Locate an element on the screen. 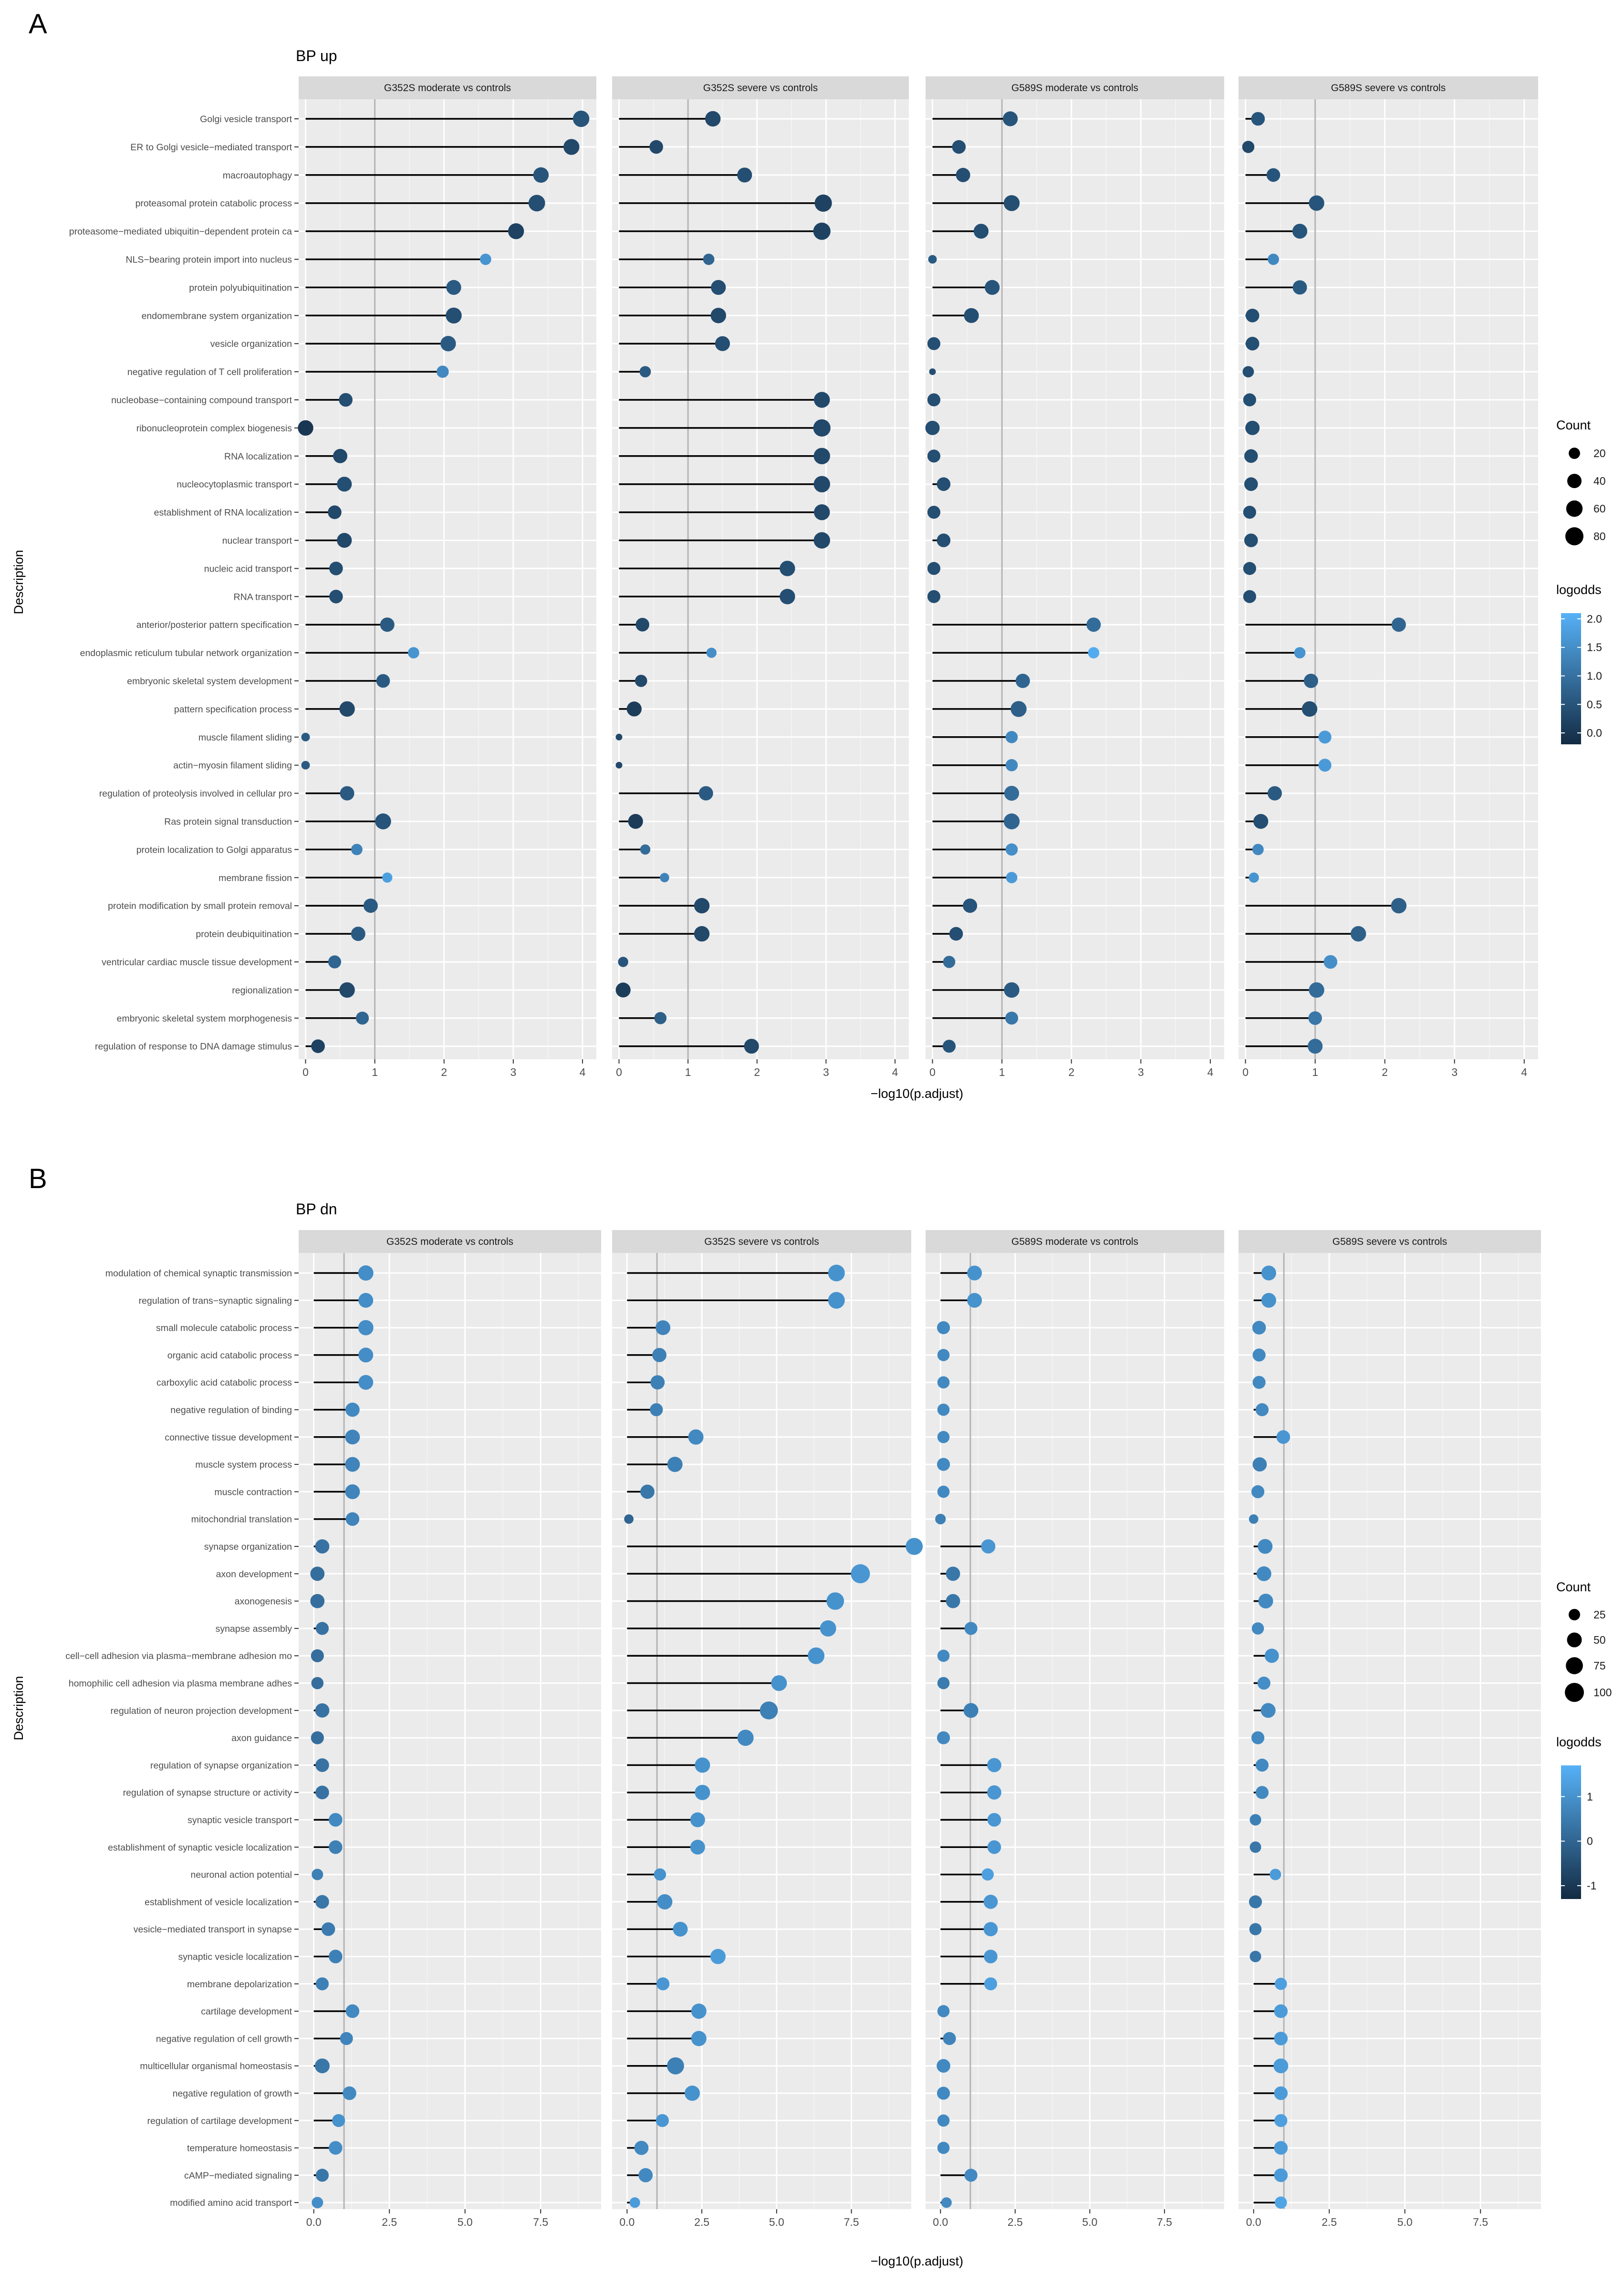 The image size is (1624, 2275). x-tick-label: 2 is located at coordinates (444, 1072).